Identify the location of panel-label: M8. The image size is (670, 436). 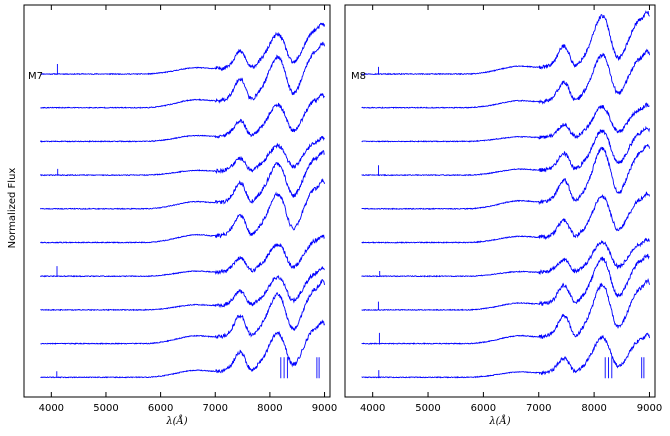
(358, 76).